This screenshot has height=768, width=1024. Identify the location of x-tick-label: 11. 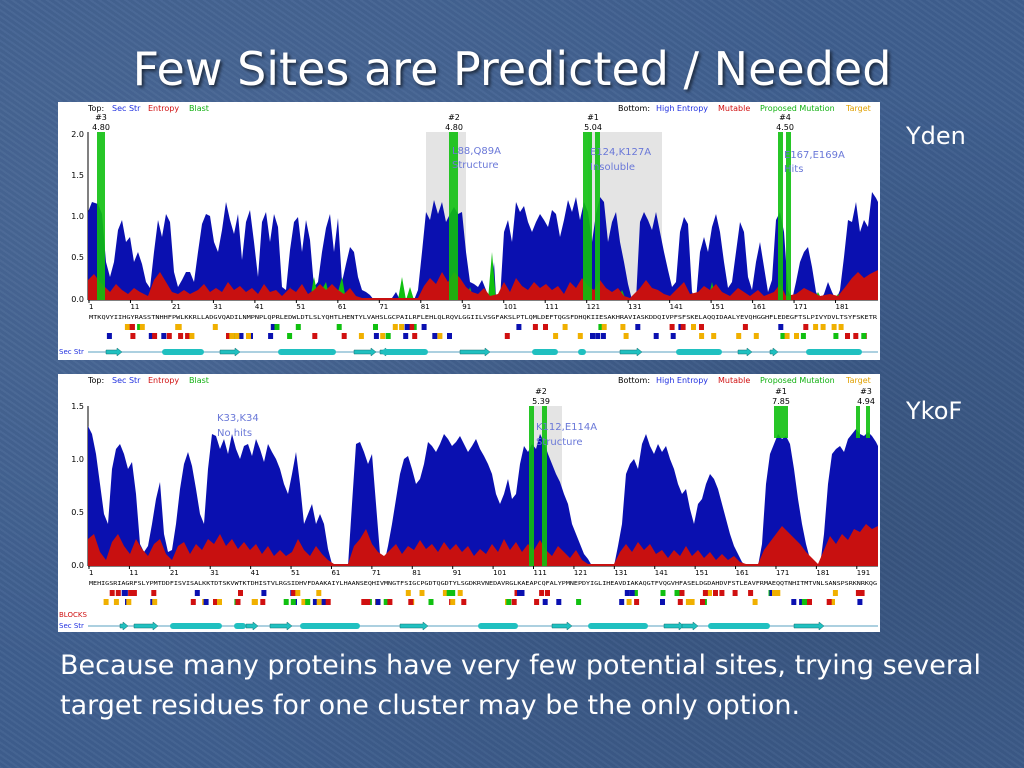
(134, 307).